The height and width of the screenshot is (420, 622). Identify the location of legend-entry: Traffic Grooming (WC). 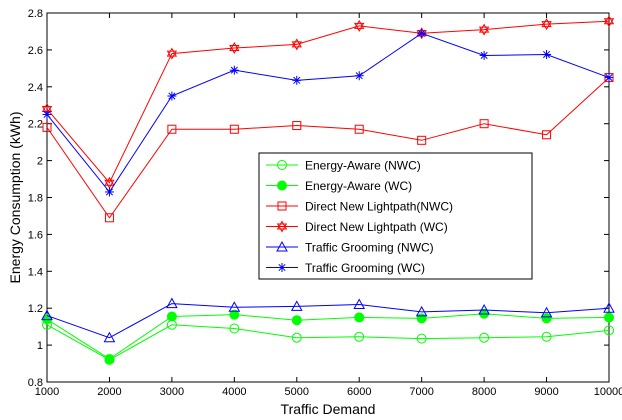
(345, 268).